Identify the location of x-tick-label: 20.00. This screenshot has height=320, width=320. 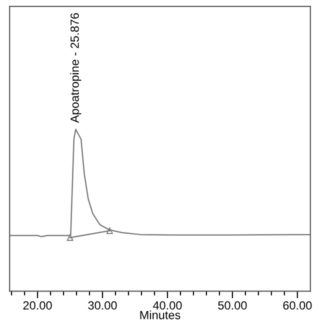
(37, 305).